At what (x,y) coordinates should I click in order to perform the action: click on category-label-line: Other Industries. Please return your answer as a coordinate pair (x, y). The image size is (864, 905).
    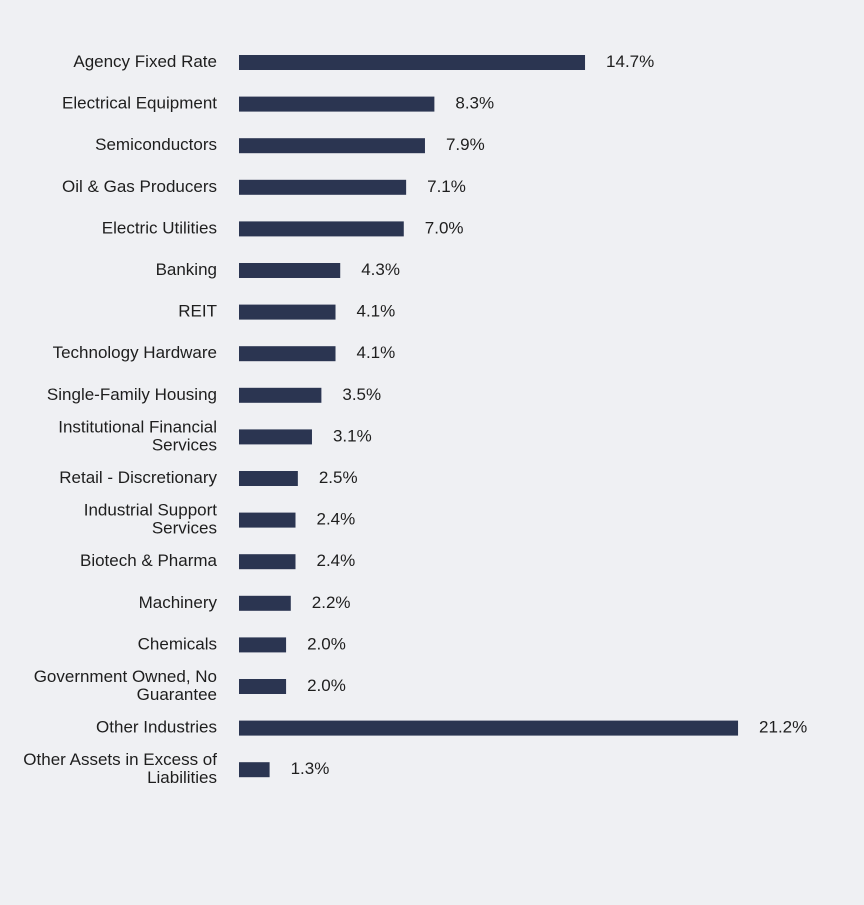
    Looking at the image, I should click on (156, 727).